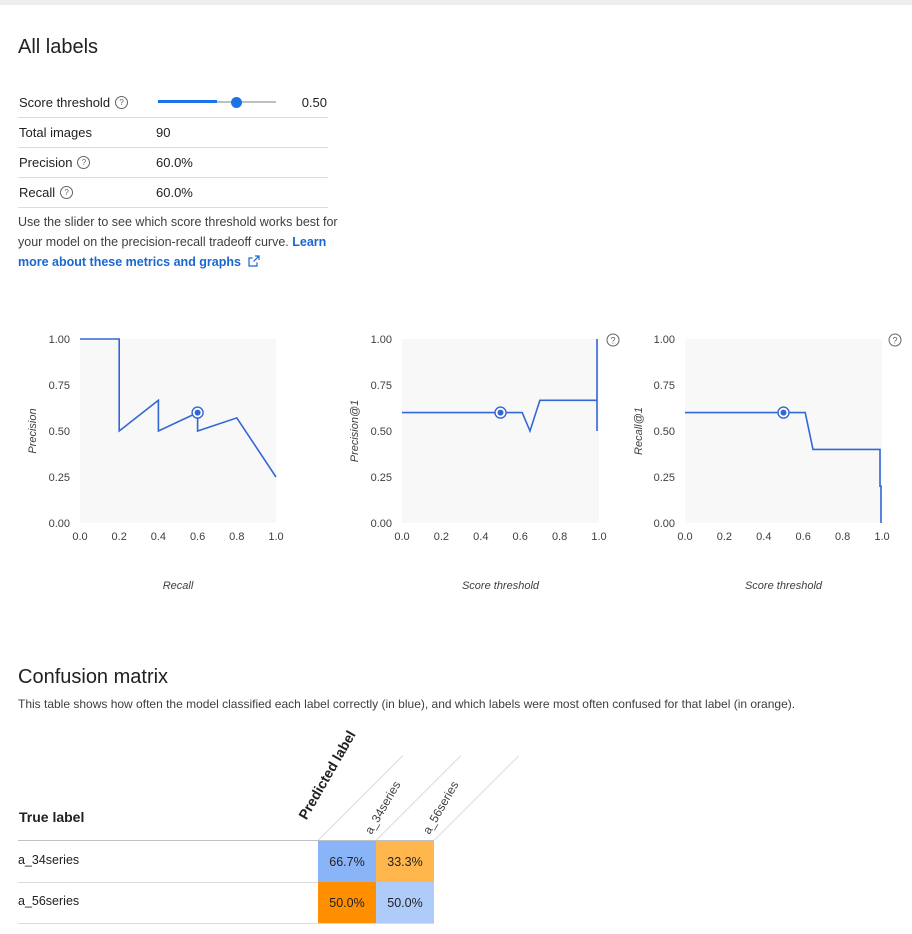 The image size is (912, 934). I want to click on score-threshold-slider, so click(217, 102).